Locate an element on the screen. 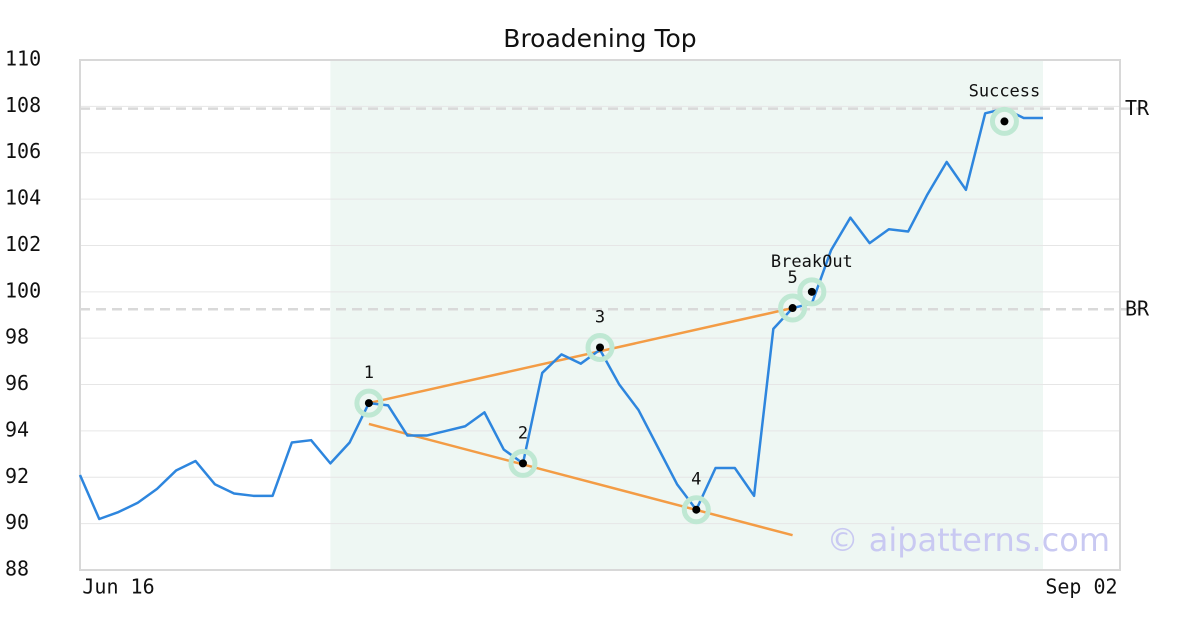 The height and width of the screenshot is (630, 1200). point-label: 4 is located at coordinates (696, 480).